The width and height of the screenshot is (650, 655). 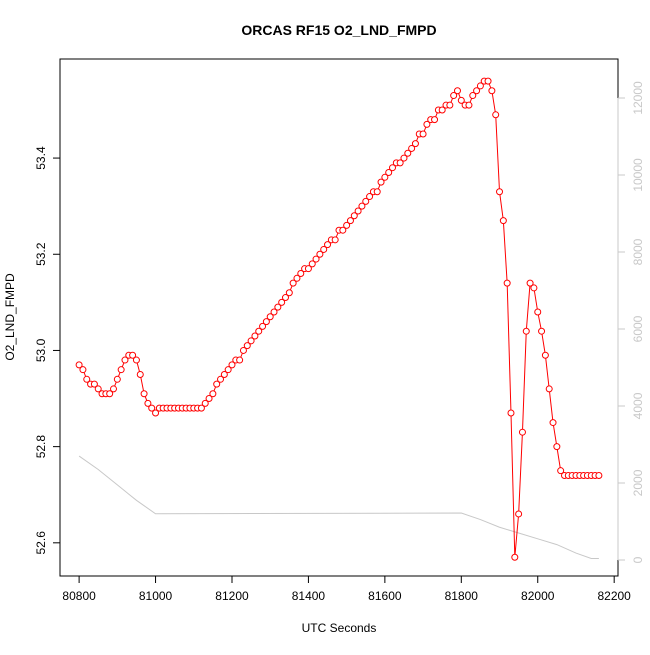 I want to click on y2-tick-label: 8000, so click(x=638, y=251).